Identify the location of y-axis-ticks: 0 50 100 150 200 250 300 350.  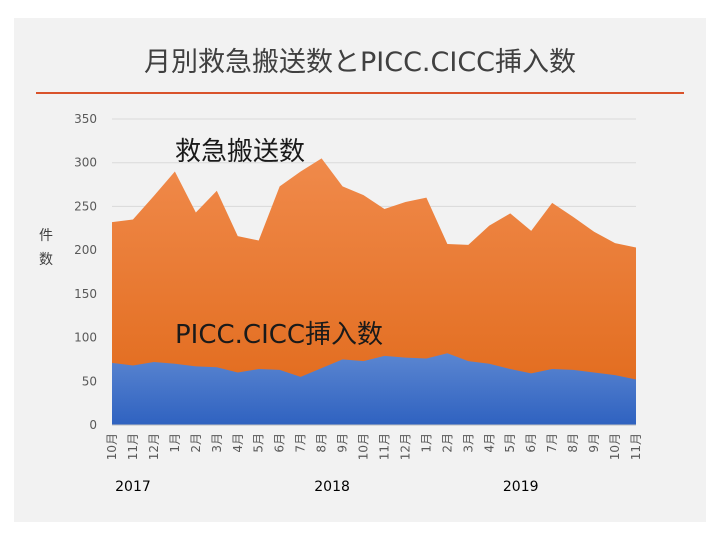
(85, 272).